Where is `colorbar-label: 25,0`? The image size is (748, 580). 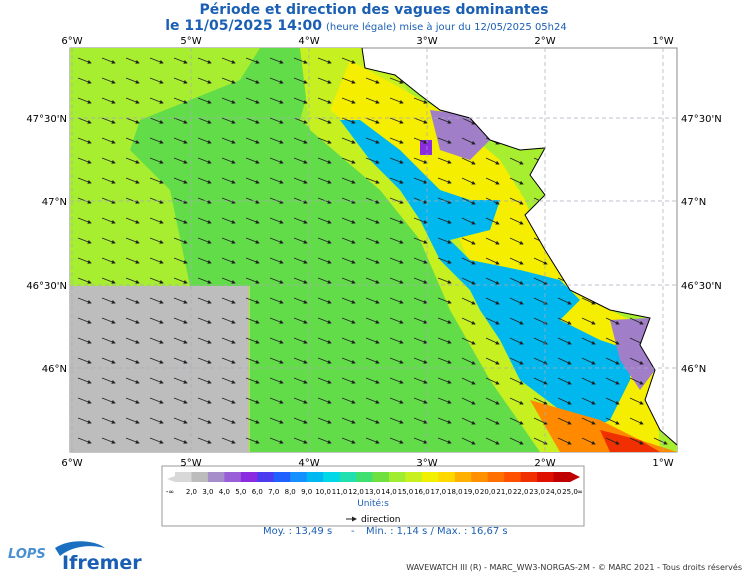
colorbar-label: 25,0 is located at coordinates (570, 492).